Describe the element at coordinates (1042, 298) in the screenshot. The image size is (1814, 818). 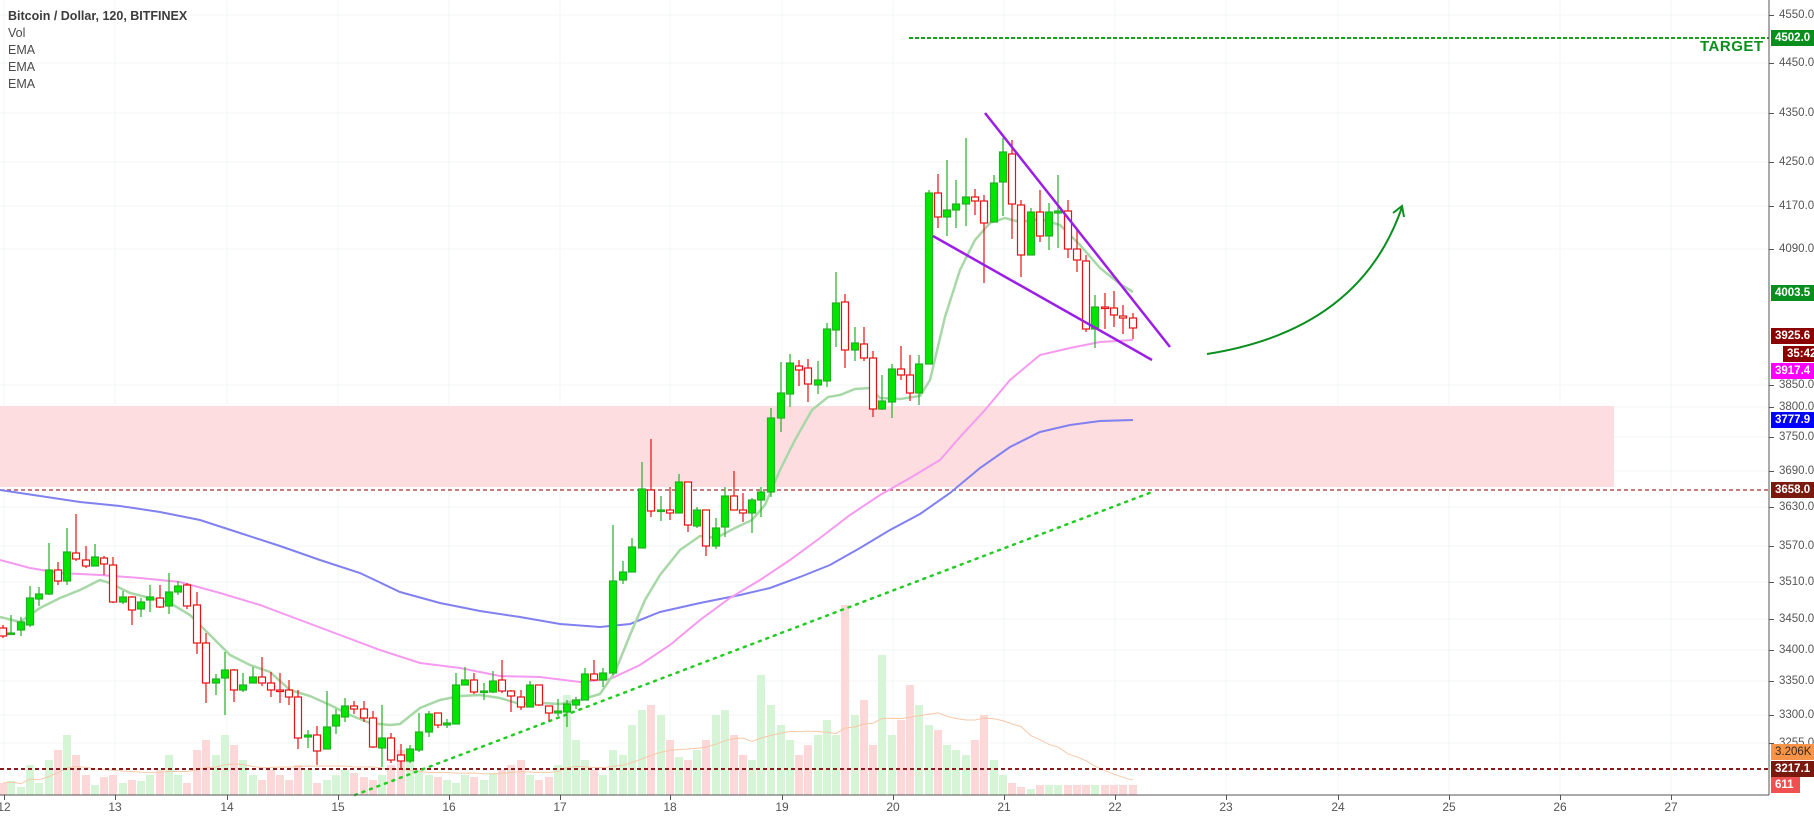
I see `wedge-lower-line` at that location.